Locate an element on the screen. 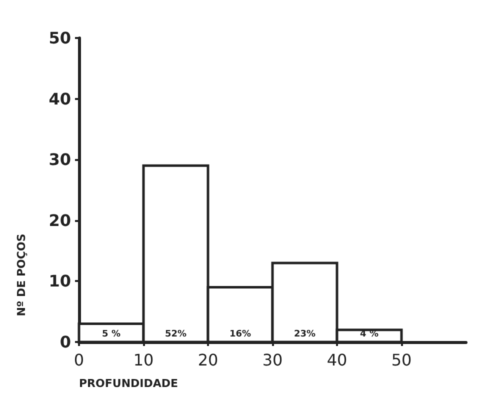 The image size is (480, 412). y-tick-label: 50 is located at coordinates (59, 38).